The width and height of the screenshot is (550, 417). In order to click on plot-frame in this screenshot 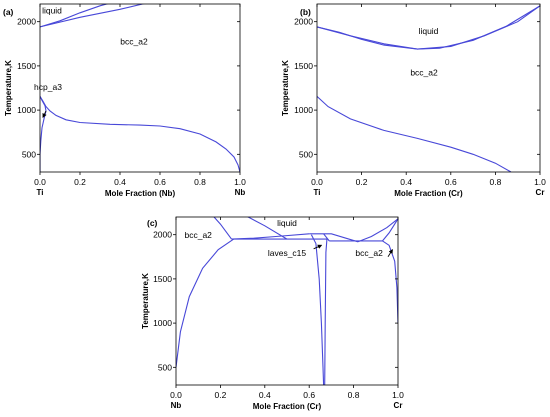, I will do `click(140, 88)`.